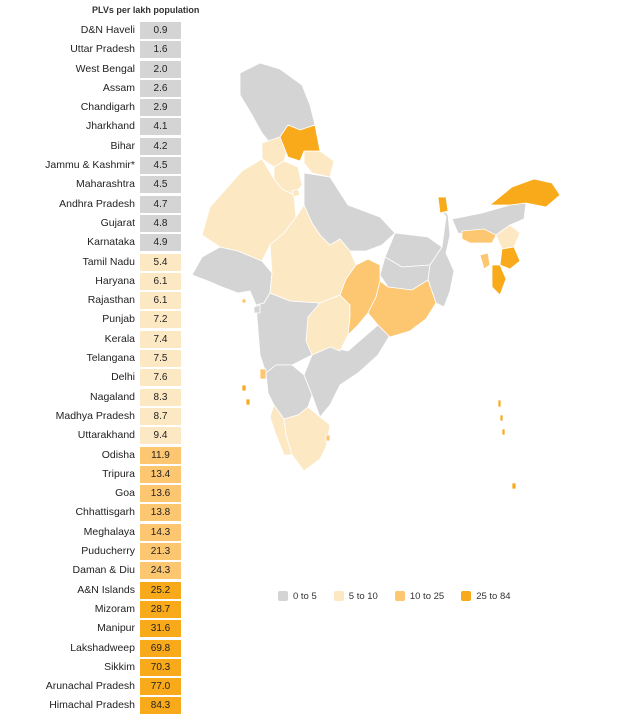 This screenshot has height=716, width=620. I want to click on state-name: West Bengal, so click(105, 68).